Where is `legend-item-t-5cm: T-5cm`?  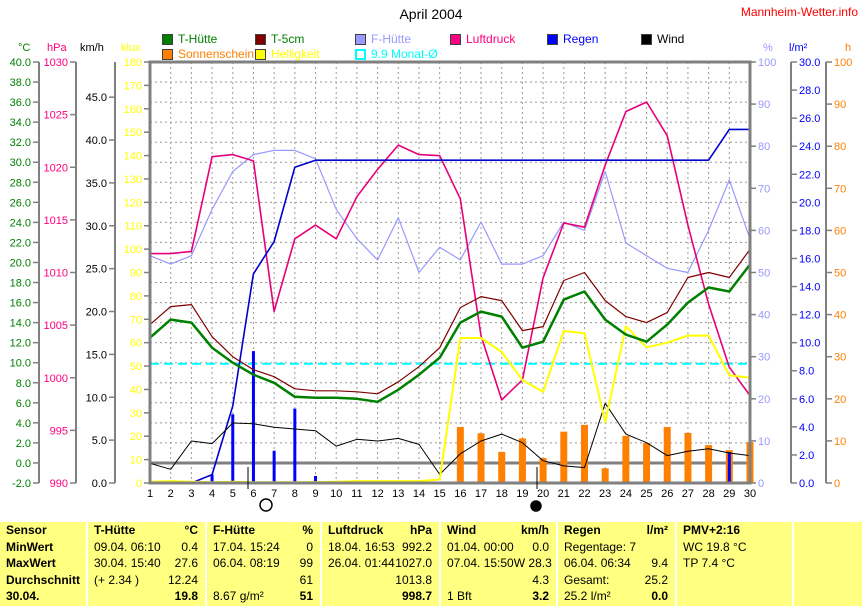 legend-item-t-5cm: T-5cm is located at coordinates (279, 39).